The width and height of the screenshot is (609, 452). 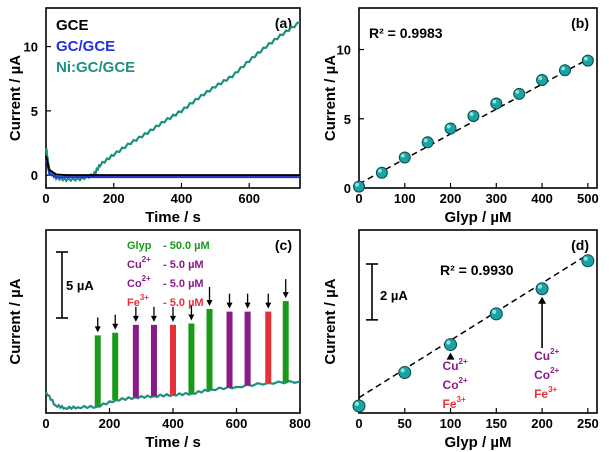 What do you see at coordinates (477, 270) in the screenshot?
I see `panel-d-r2: R² = 0.9930` at bounding box center [477, 270].